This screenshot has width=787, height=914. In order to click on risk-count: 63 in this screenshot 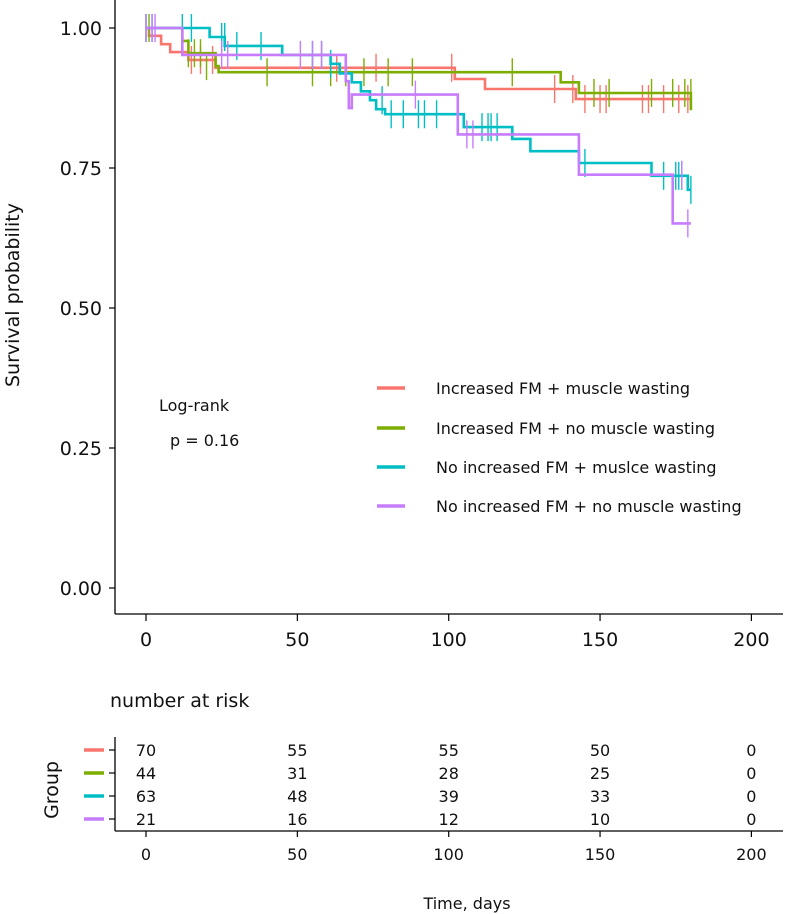, I will do `click(146, 796)`.